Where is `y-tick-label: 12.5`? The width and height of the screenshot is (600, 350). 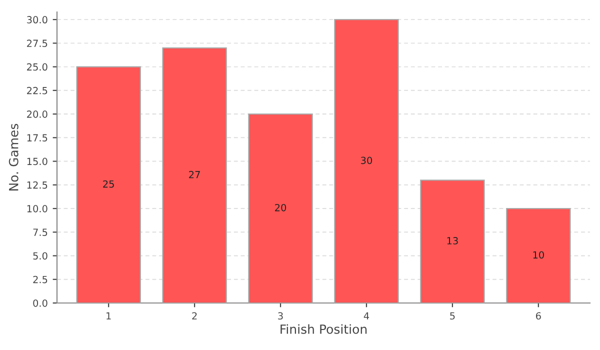 y-tick-label: 12.5 is located at coordinates (37, 185).